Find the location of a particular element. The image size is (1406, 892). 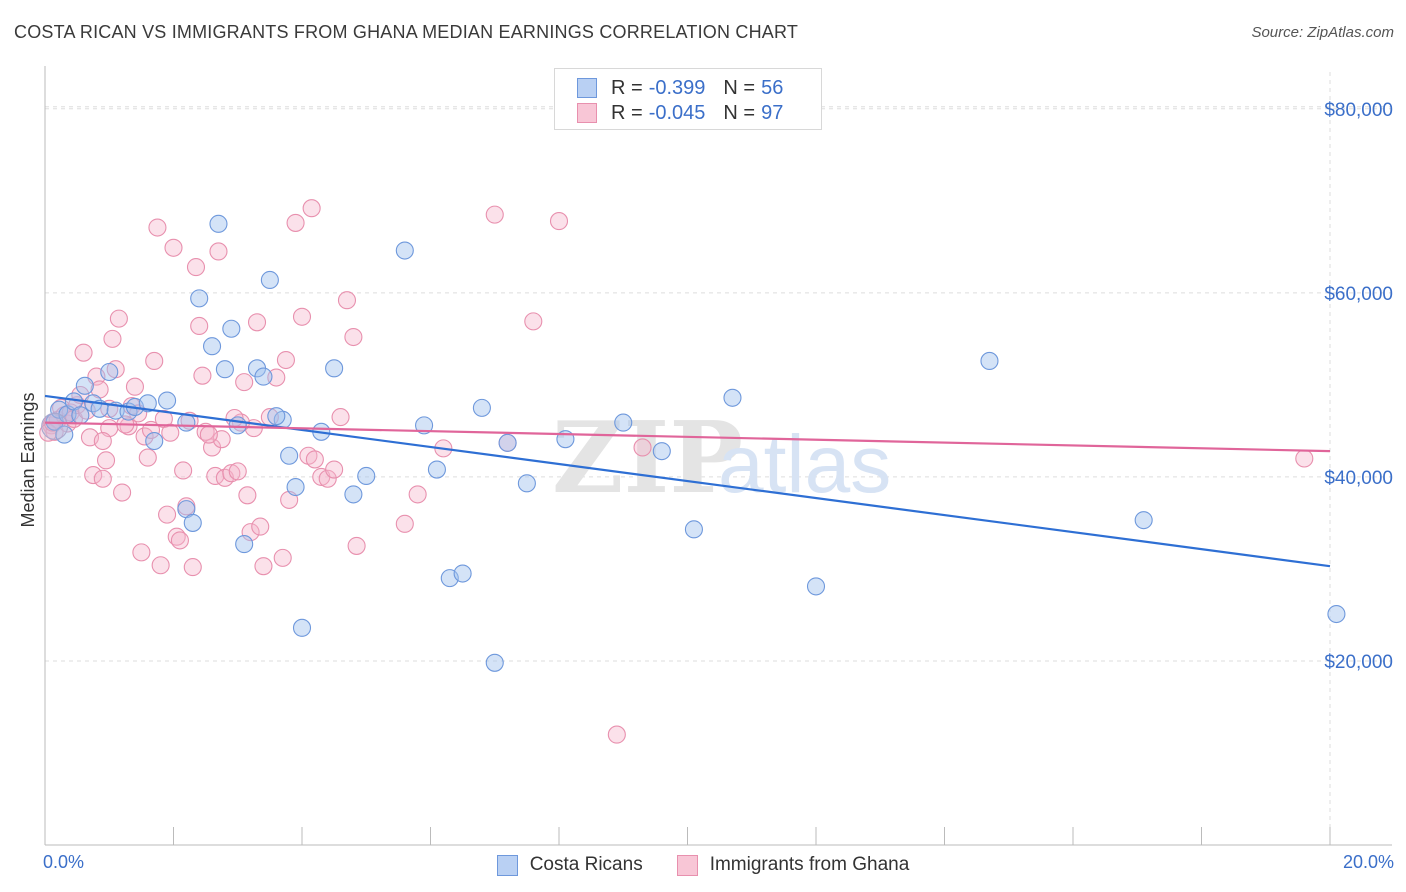

legend-row-costa-ricans: R = -0.399 N = 56 is located at coordinates (680, 88).